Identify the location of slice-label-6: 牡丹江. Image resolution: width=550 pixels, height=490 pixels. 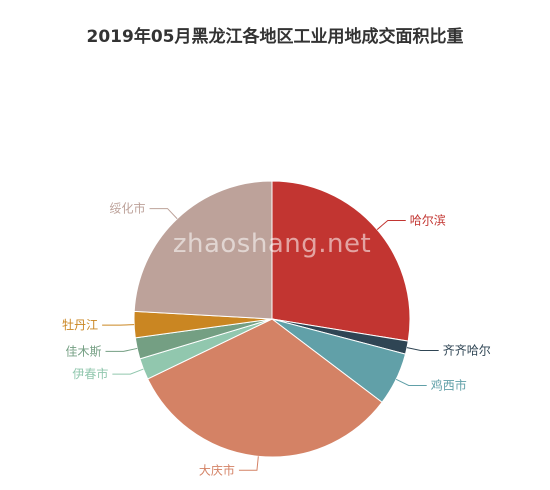
(80, 324).